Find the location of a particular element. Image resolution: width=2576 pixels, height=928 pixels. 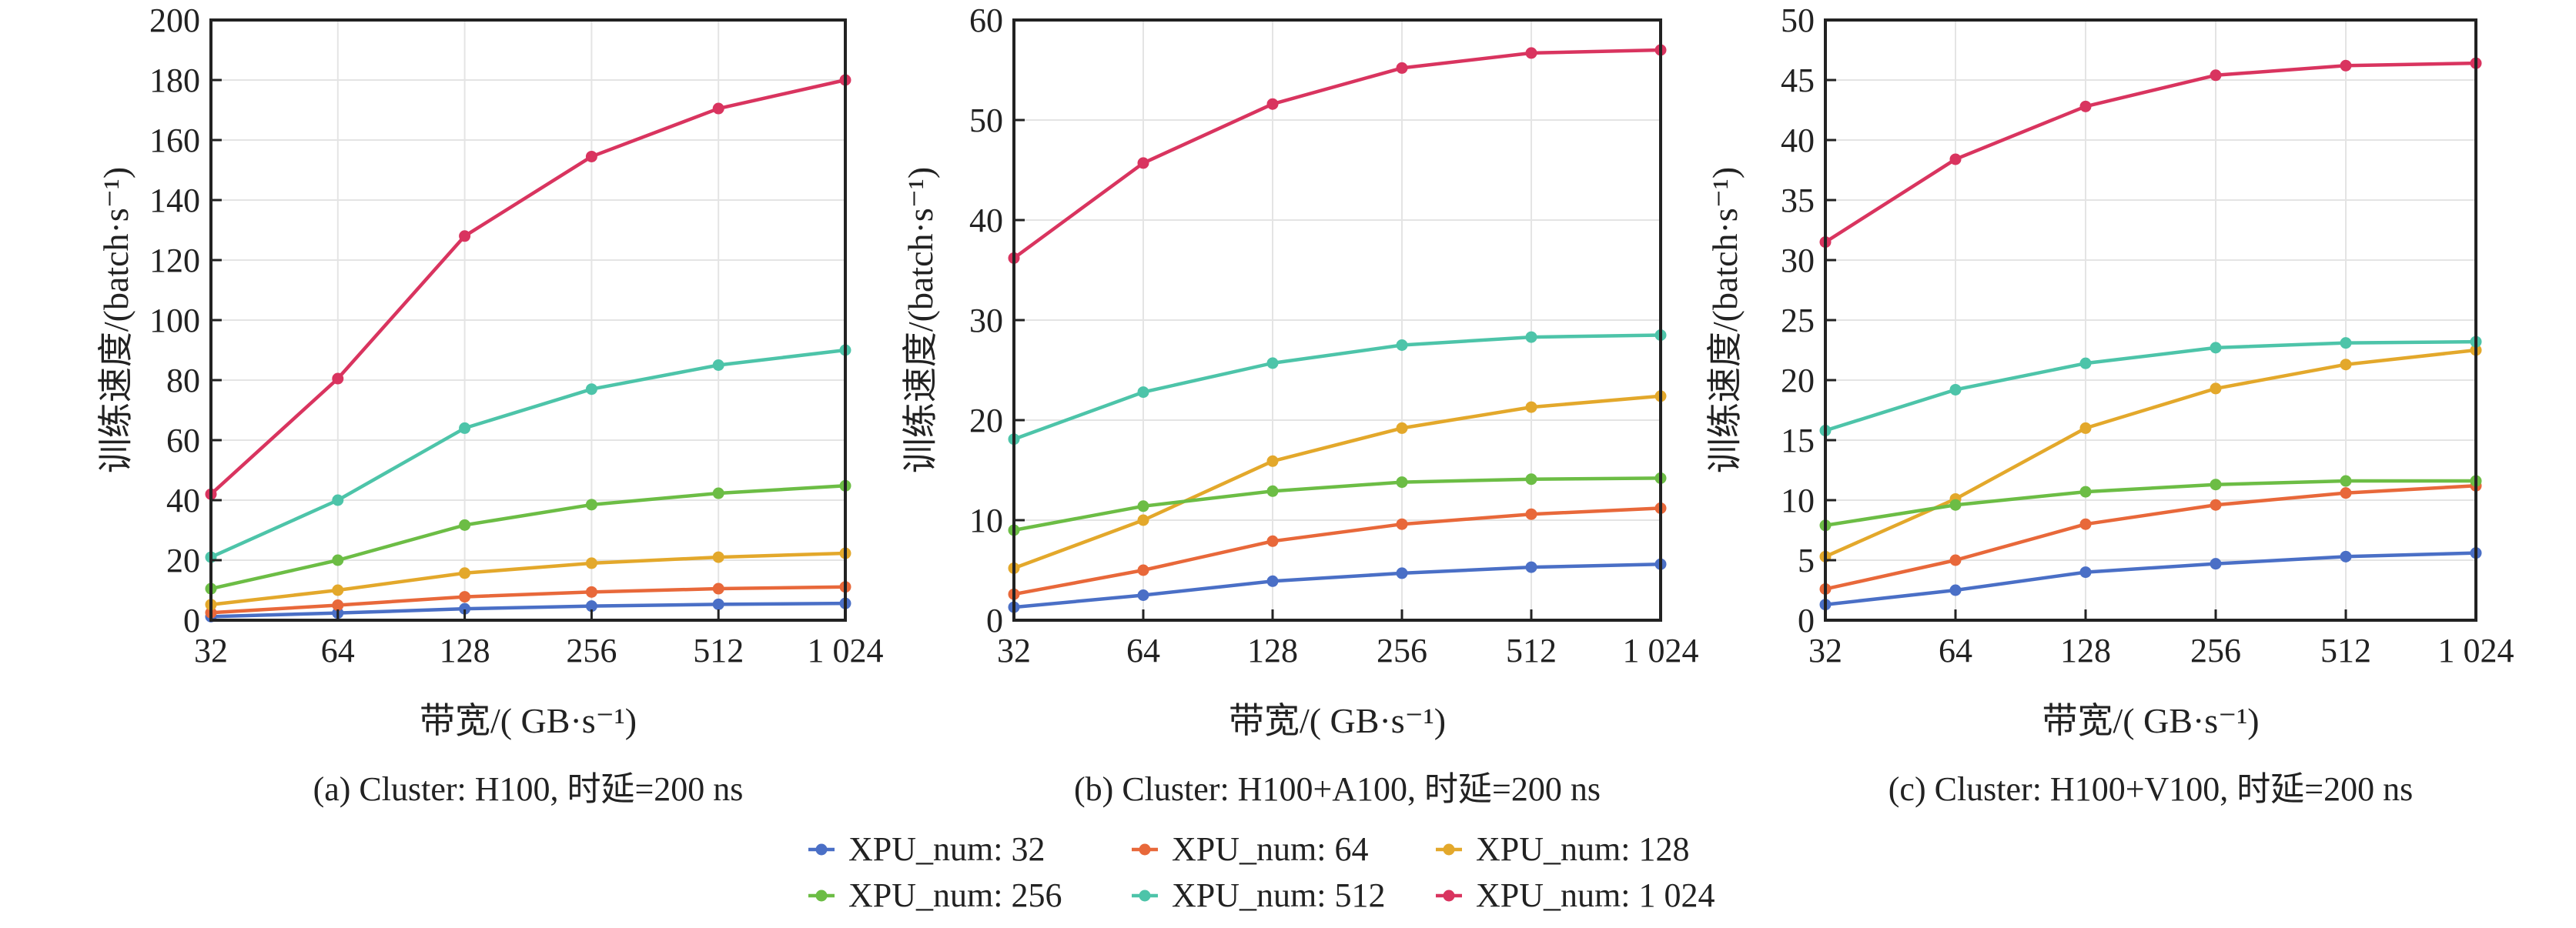

legend-label: XPU_num: 512 is located at coordinates (1279, 895).